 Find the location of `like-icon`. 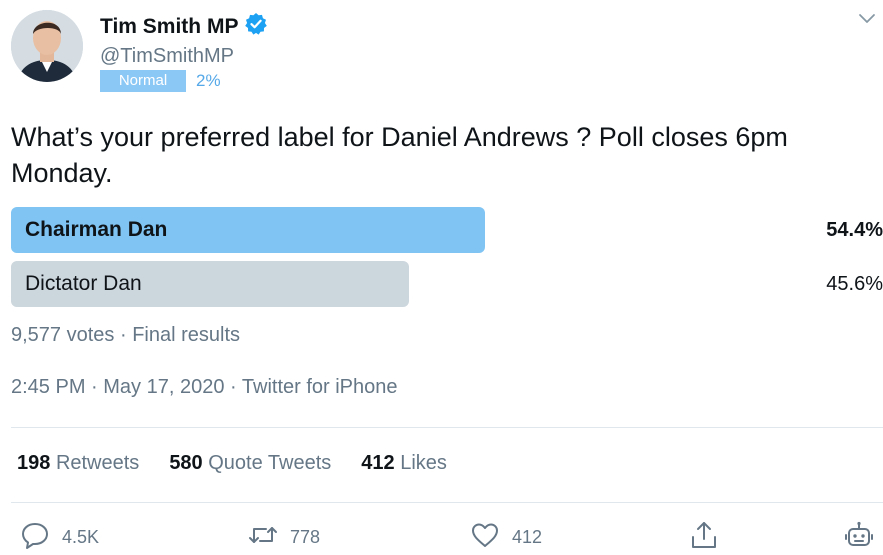

like-icon is located at coordinates (485, 537).